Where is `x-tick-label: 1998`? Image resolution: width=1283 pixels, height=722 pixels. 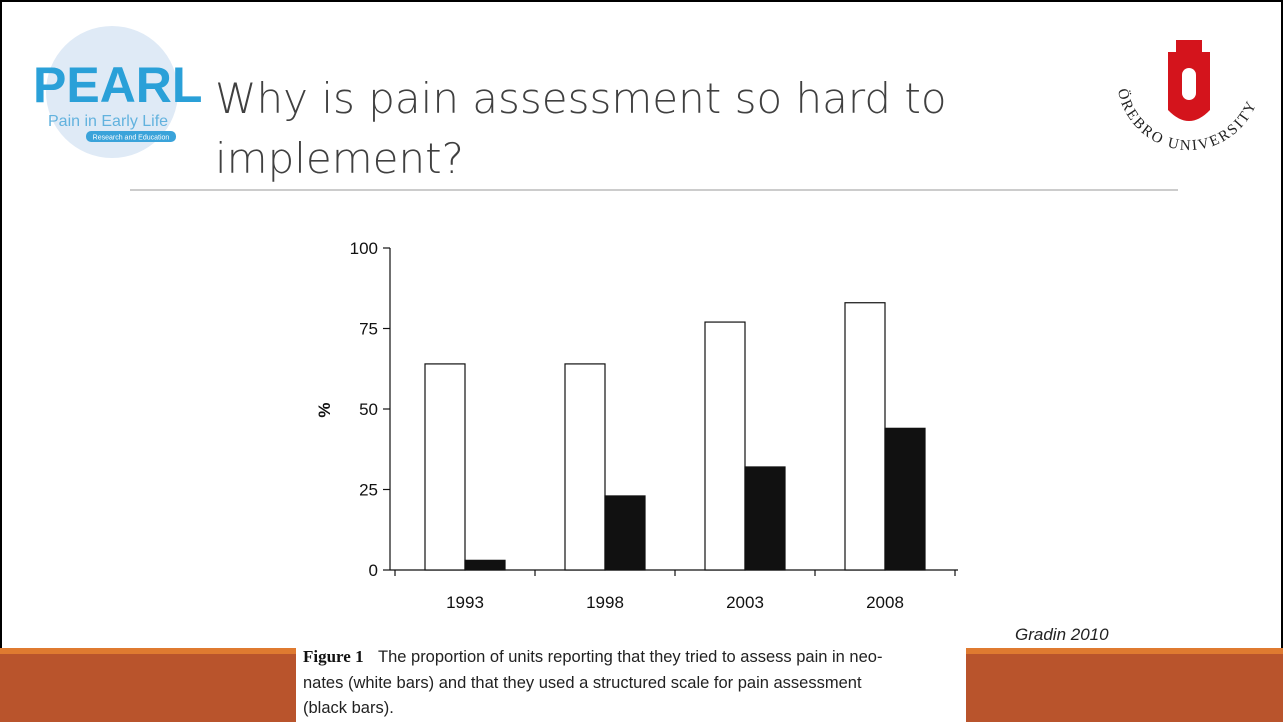
x-tick-label: 1998 is located at coordinates (605, 602).